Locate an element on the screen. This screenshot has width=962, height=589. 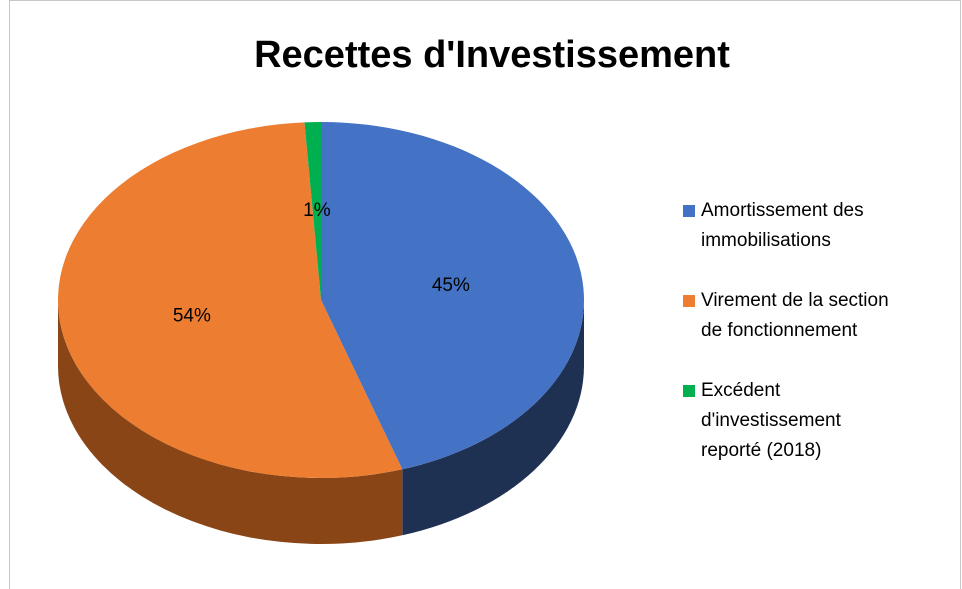
data-label: 1% is located at coordinates (317, 210).